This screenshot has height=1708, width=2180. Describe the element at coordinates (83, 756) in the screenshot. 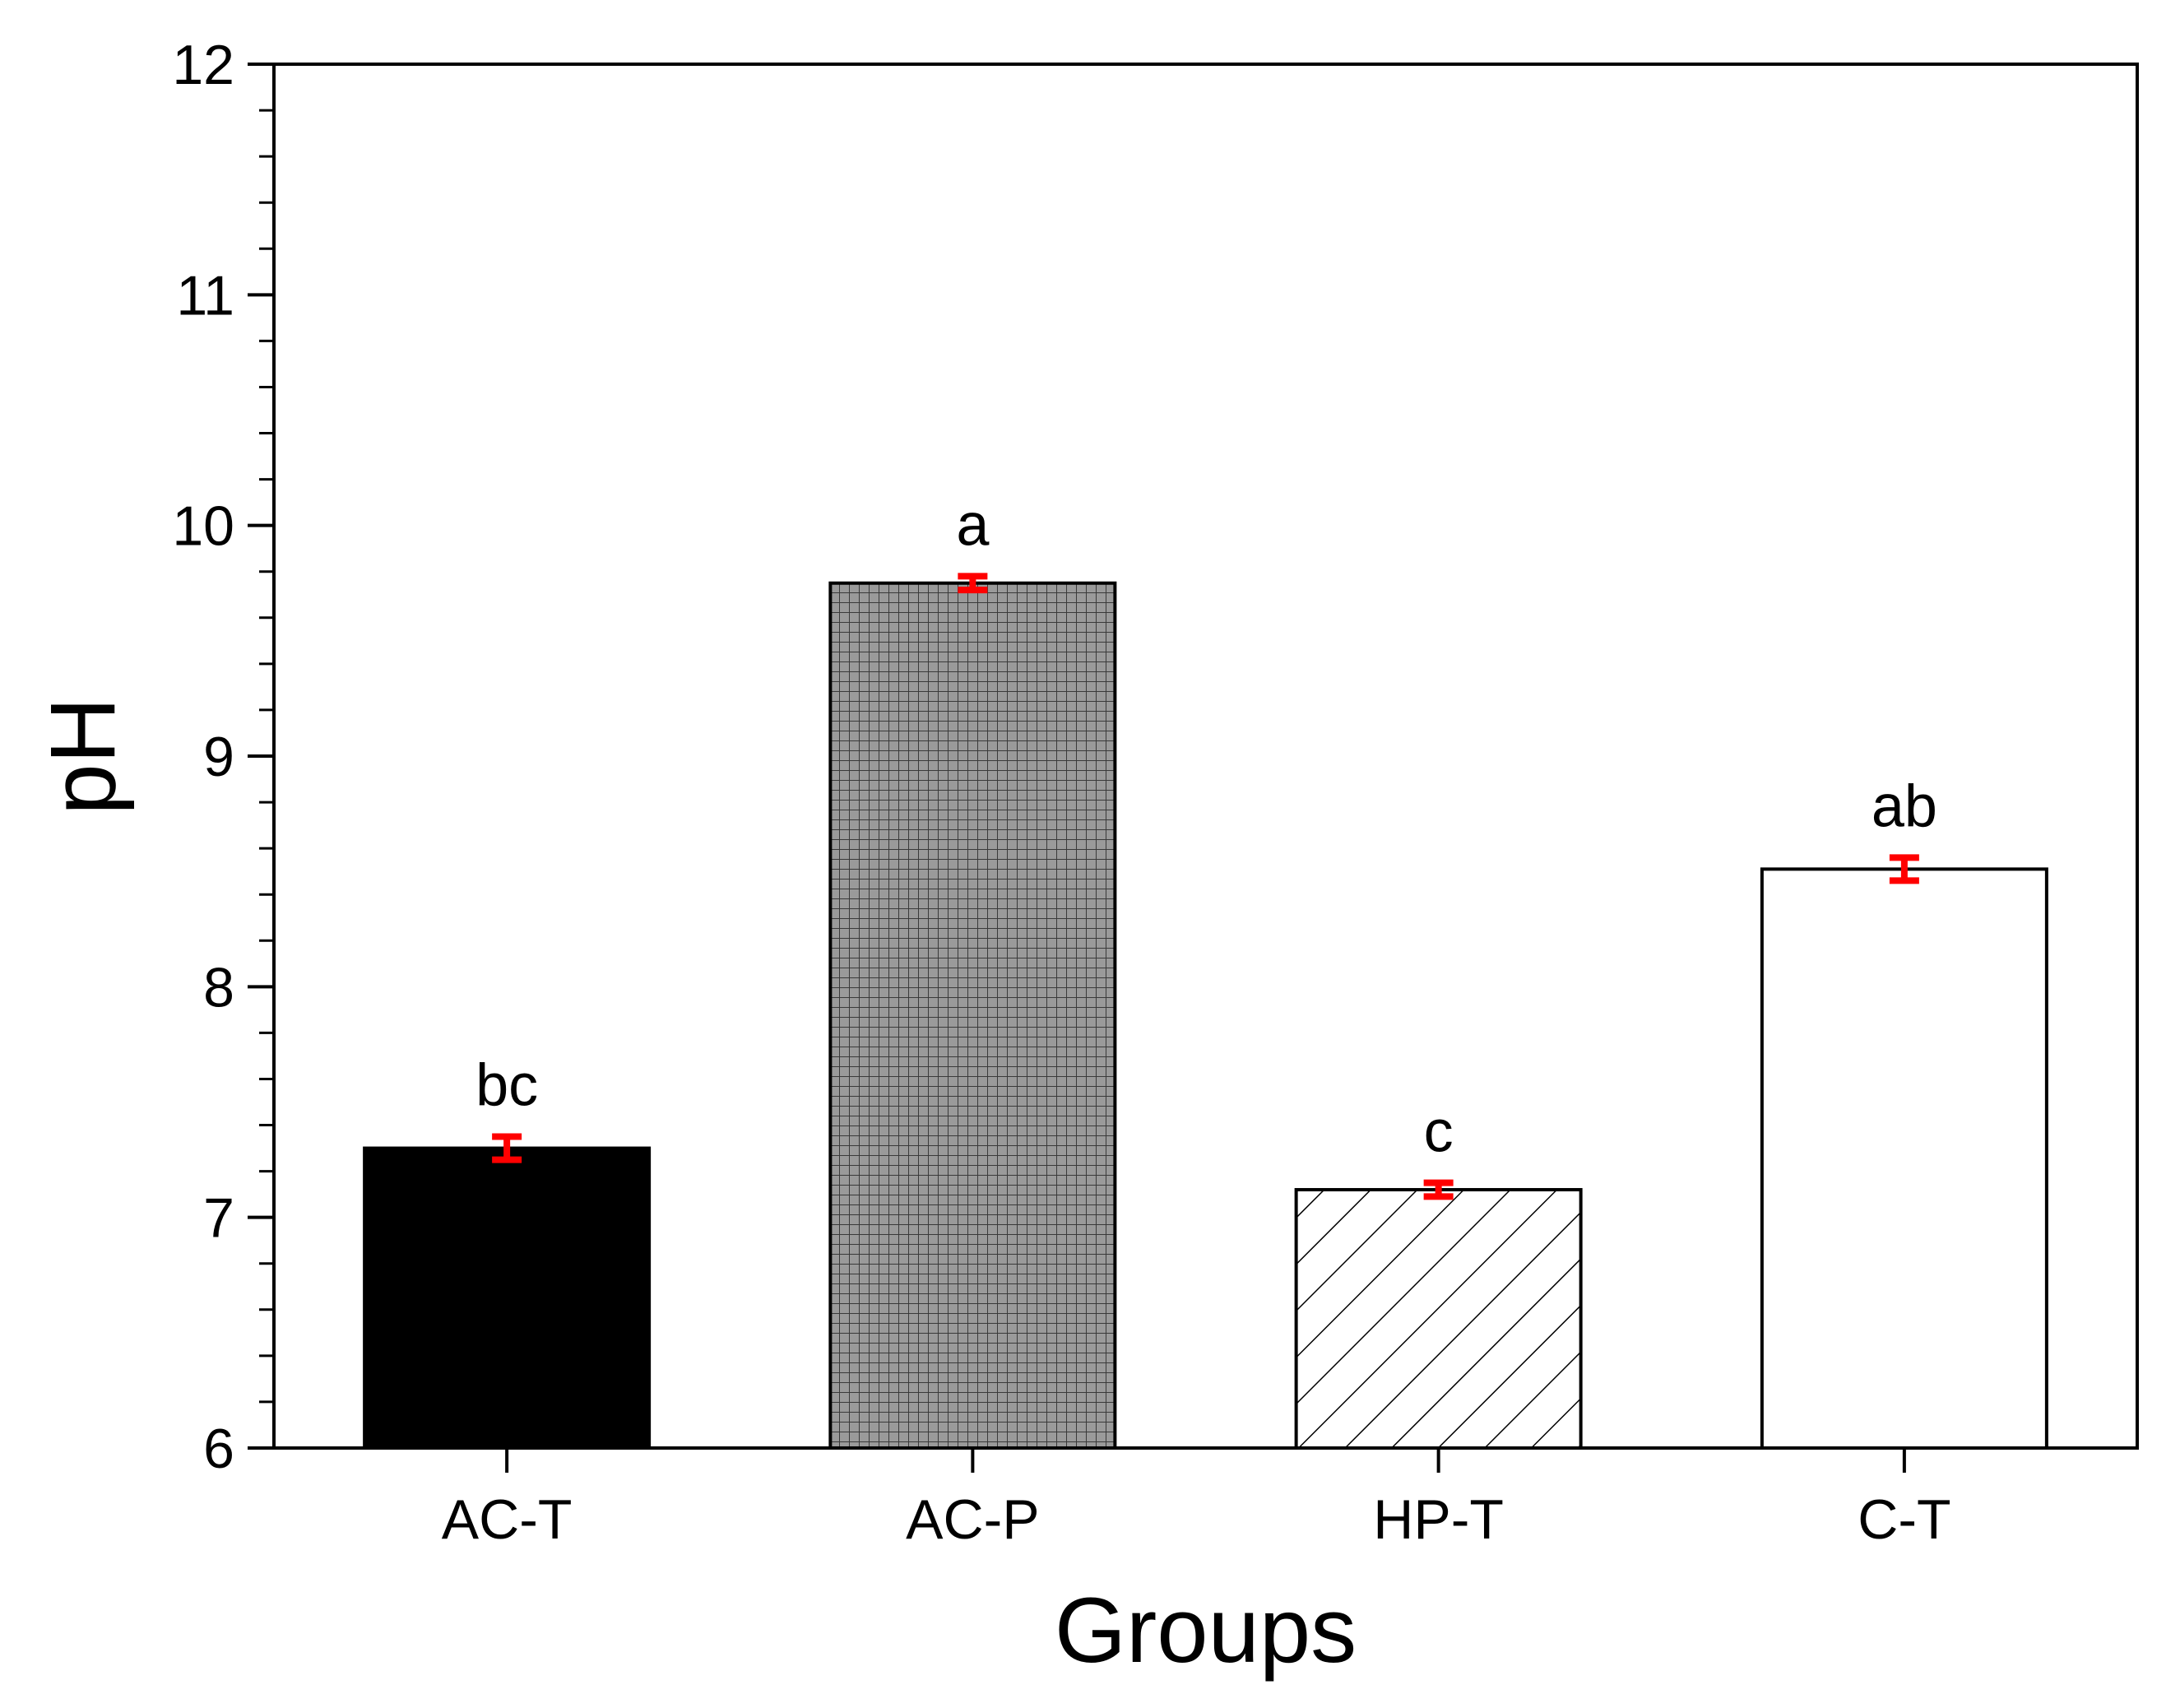

I see `y-axis-title: pH` at that location.